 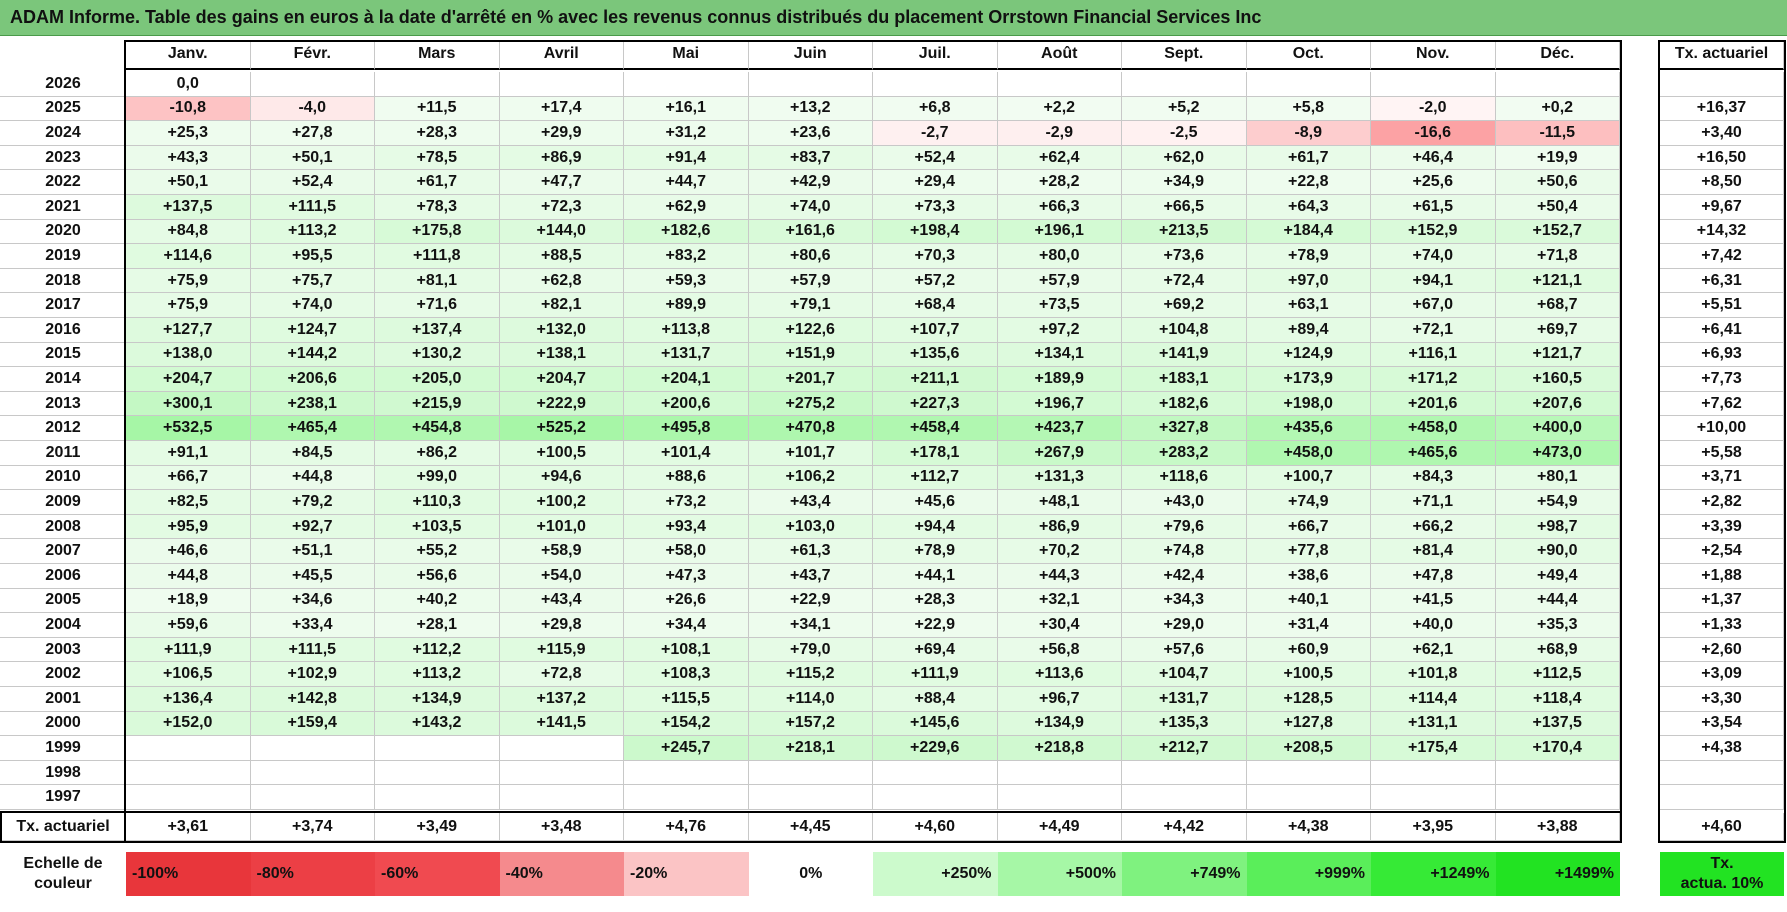 I want to click on data-cell: +50,4, so click(x=1557, y=207).